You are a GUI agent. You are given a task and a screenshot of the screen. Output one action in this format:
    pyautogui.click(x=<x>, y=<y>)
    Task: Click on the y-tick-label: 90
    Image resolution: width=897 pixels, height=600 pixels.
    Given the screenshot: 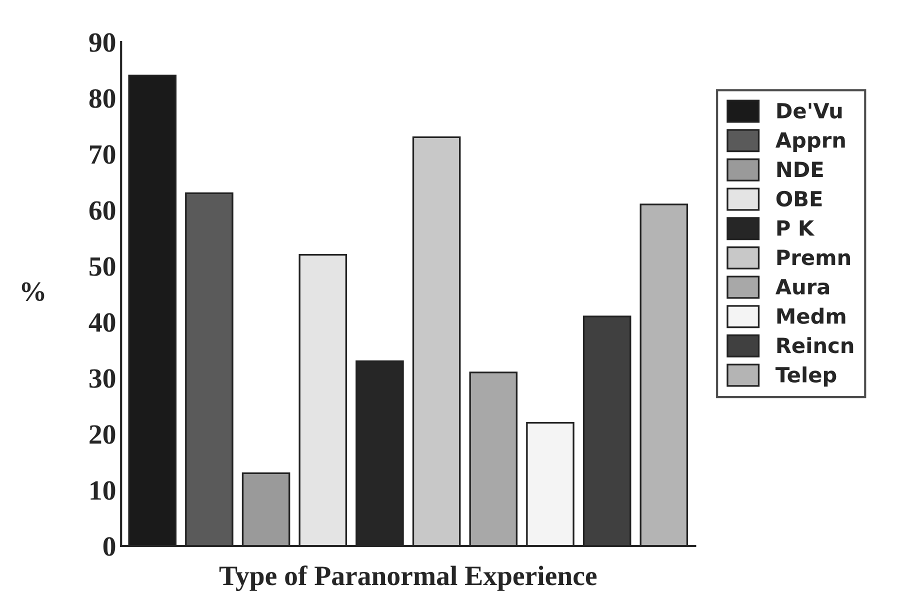 What is the action you would take?
    pyautogui.click(x=102, y=42)
    